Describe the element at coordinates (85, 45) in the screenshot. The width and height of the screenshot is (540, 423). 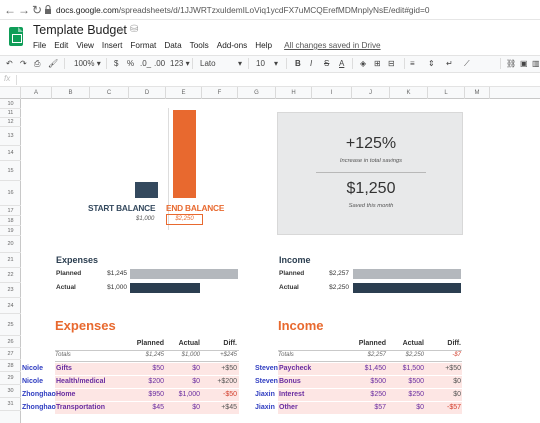
I see `menu-view: View` at that location.